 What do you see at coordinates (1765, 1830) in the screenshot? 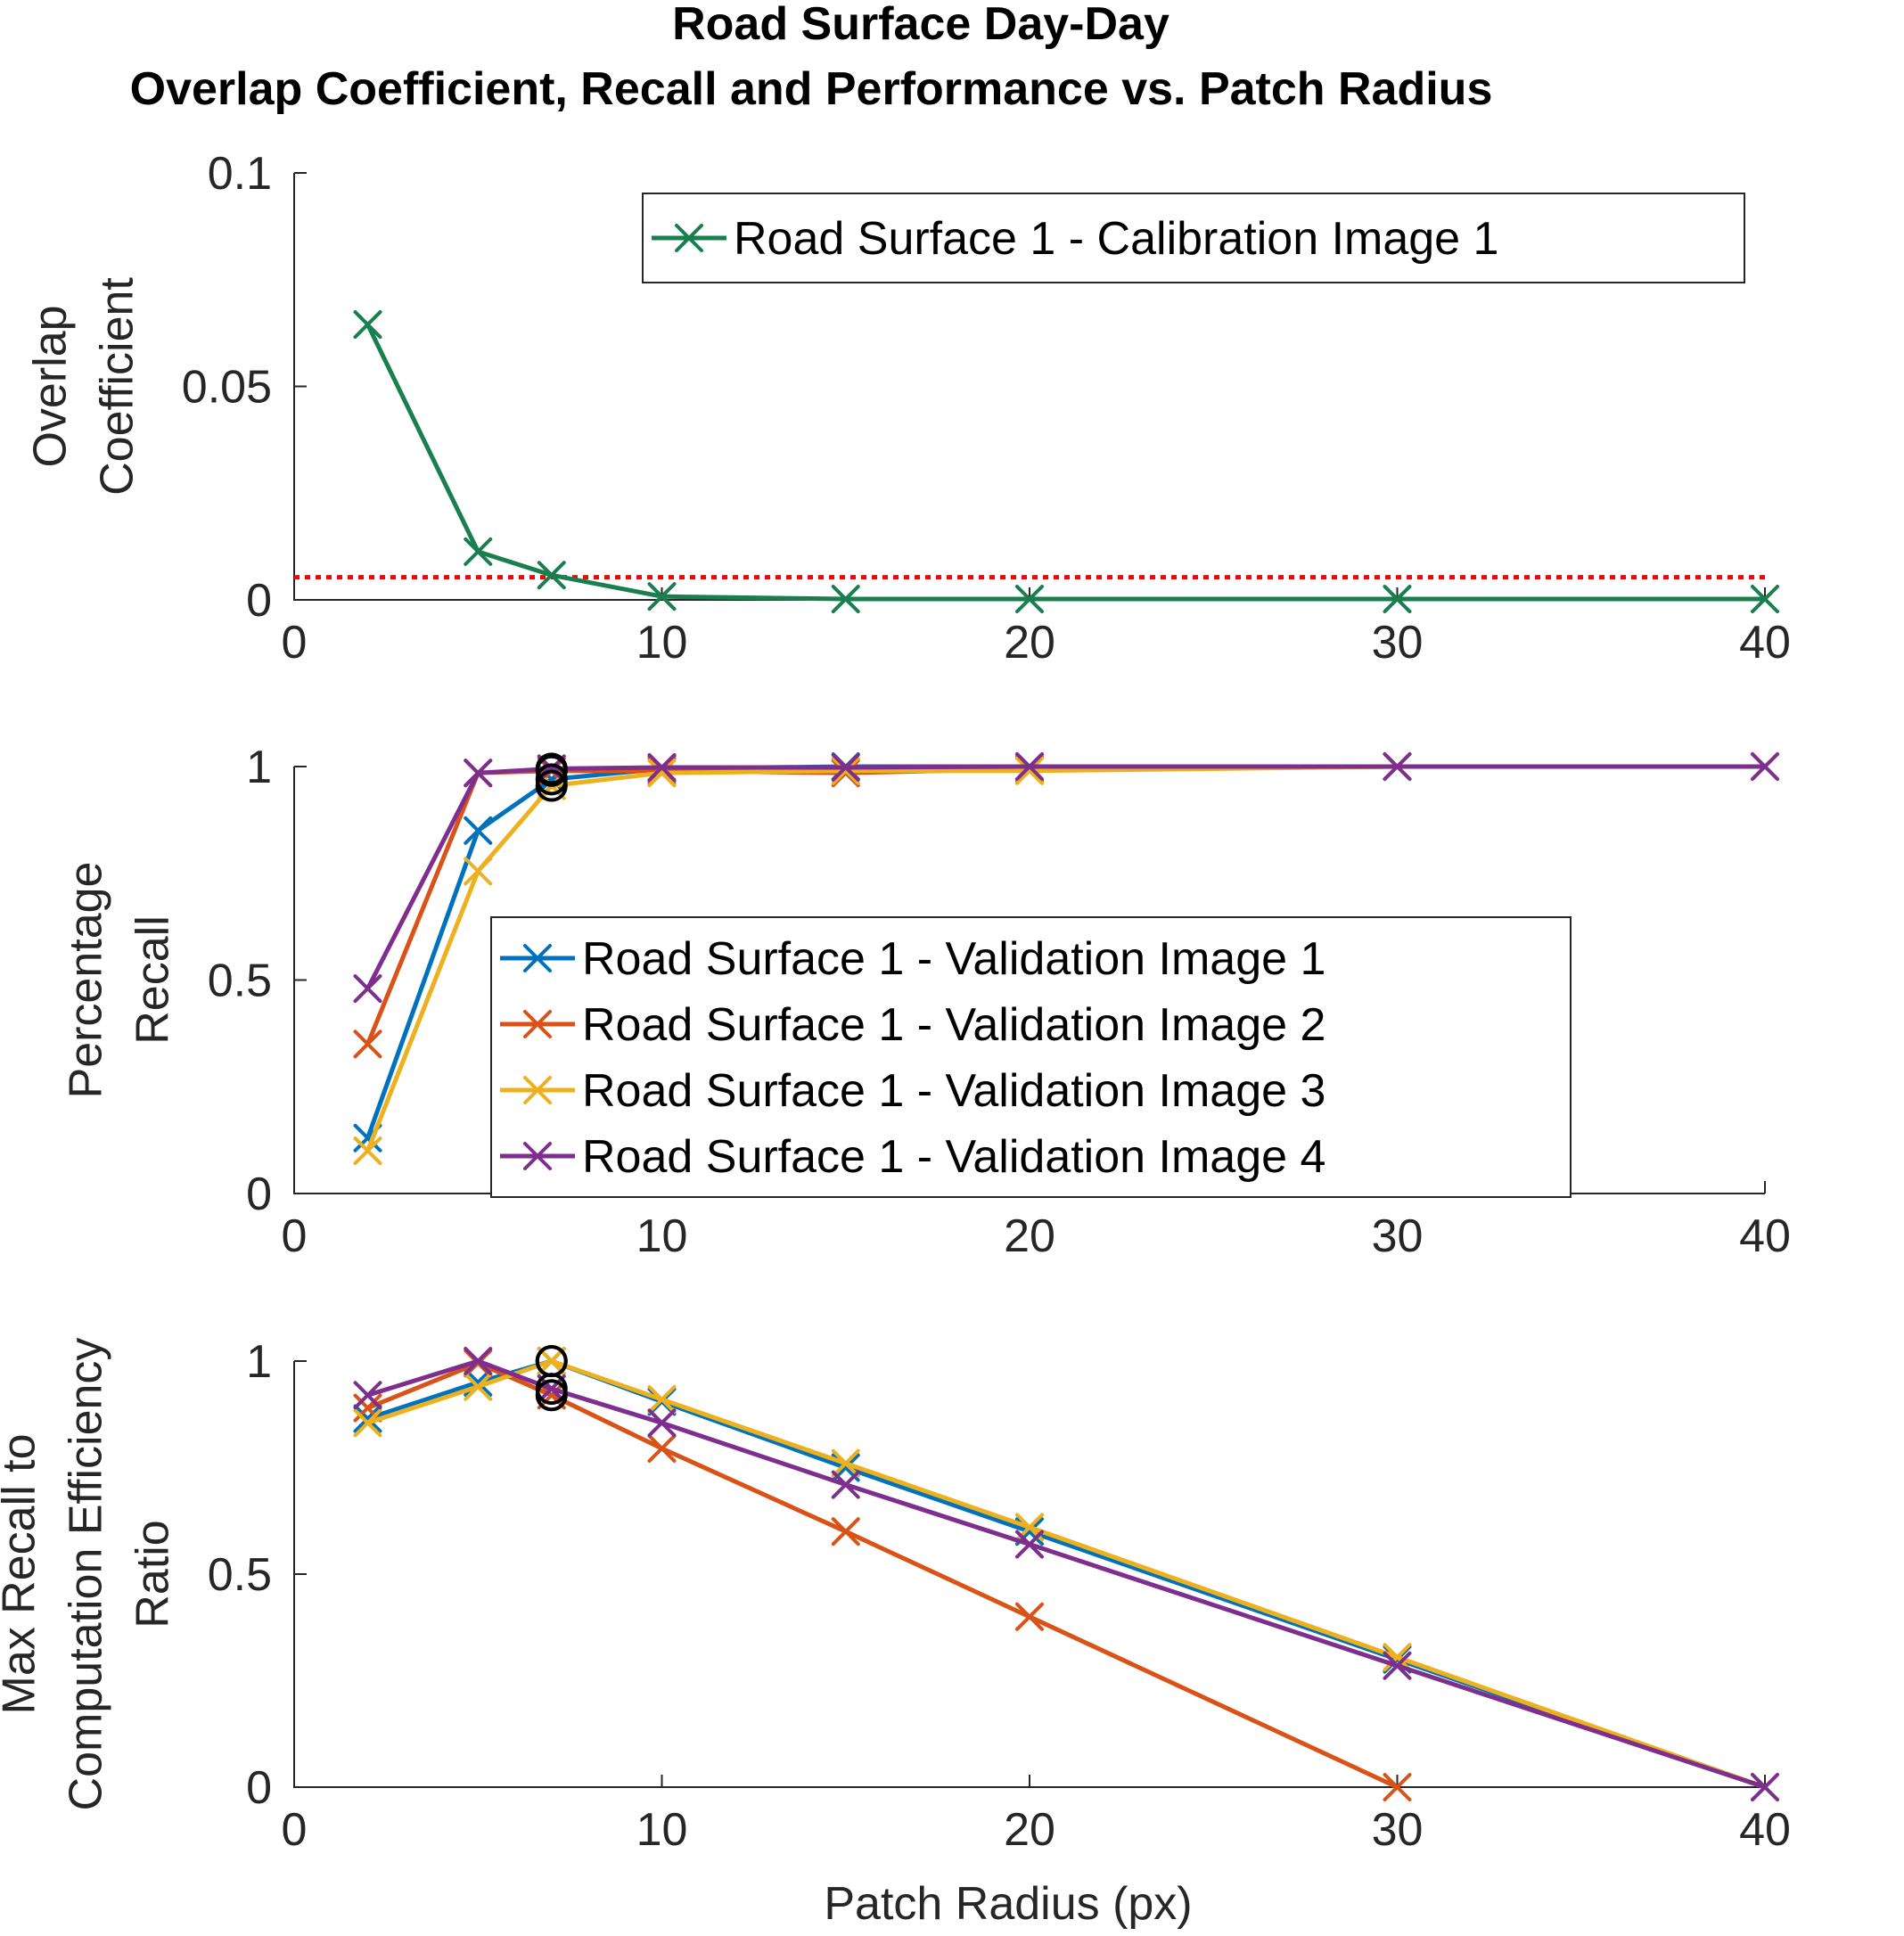
I see `efficiency-x-tick-label-4: 40` at bounding box center [1765, 1830].